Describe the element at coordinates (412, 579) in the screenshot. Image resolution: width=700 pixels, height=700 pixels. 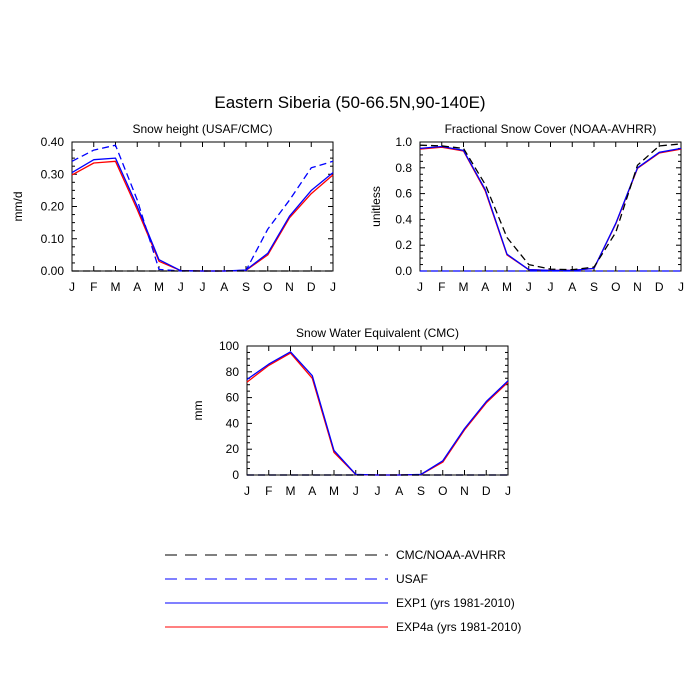
I see `legend-label: USAF` at that location.